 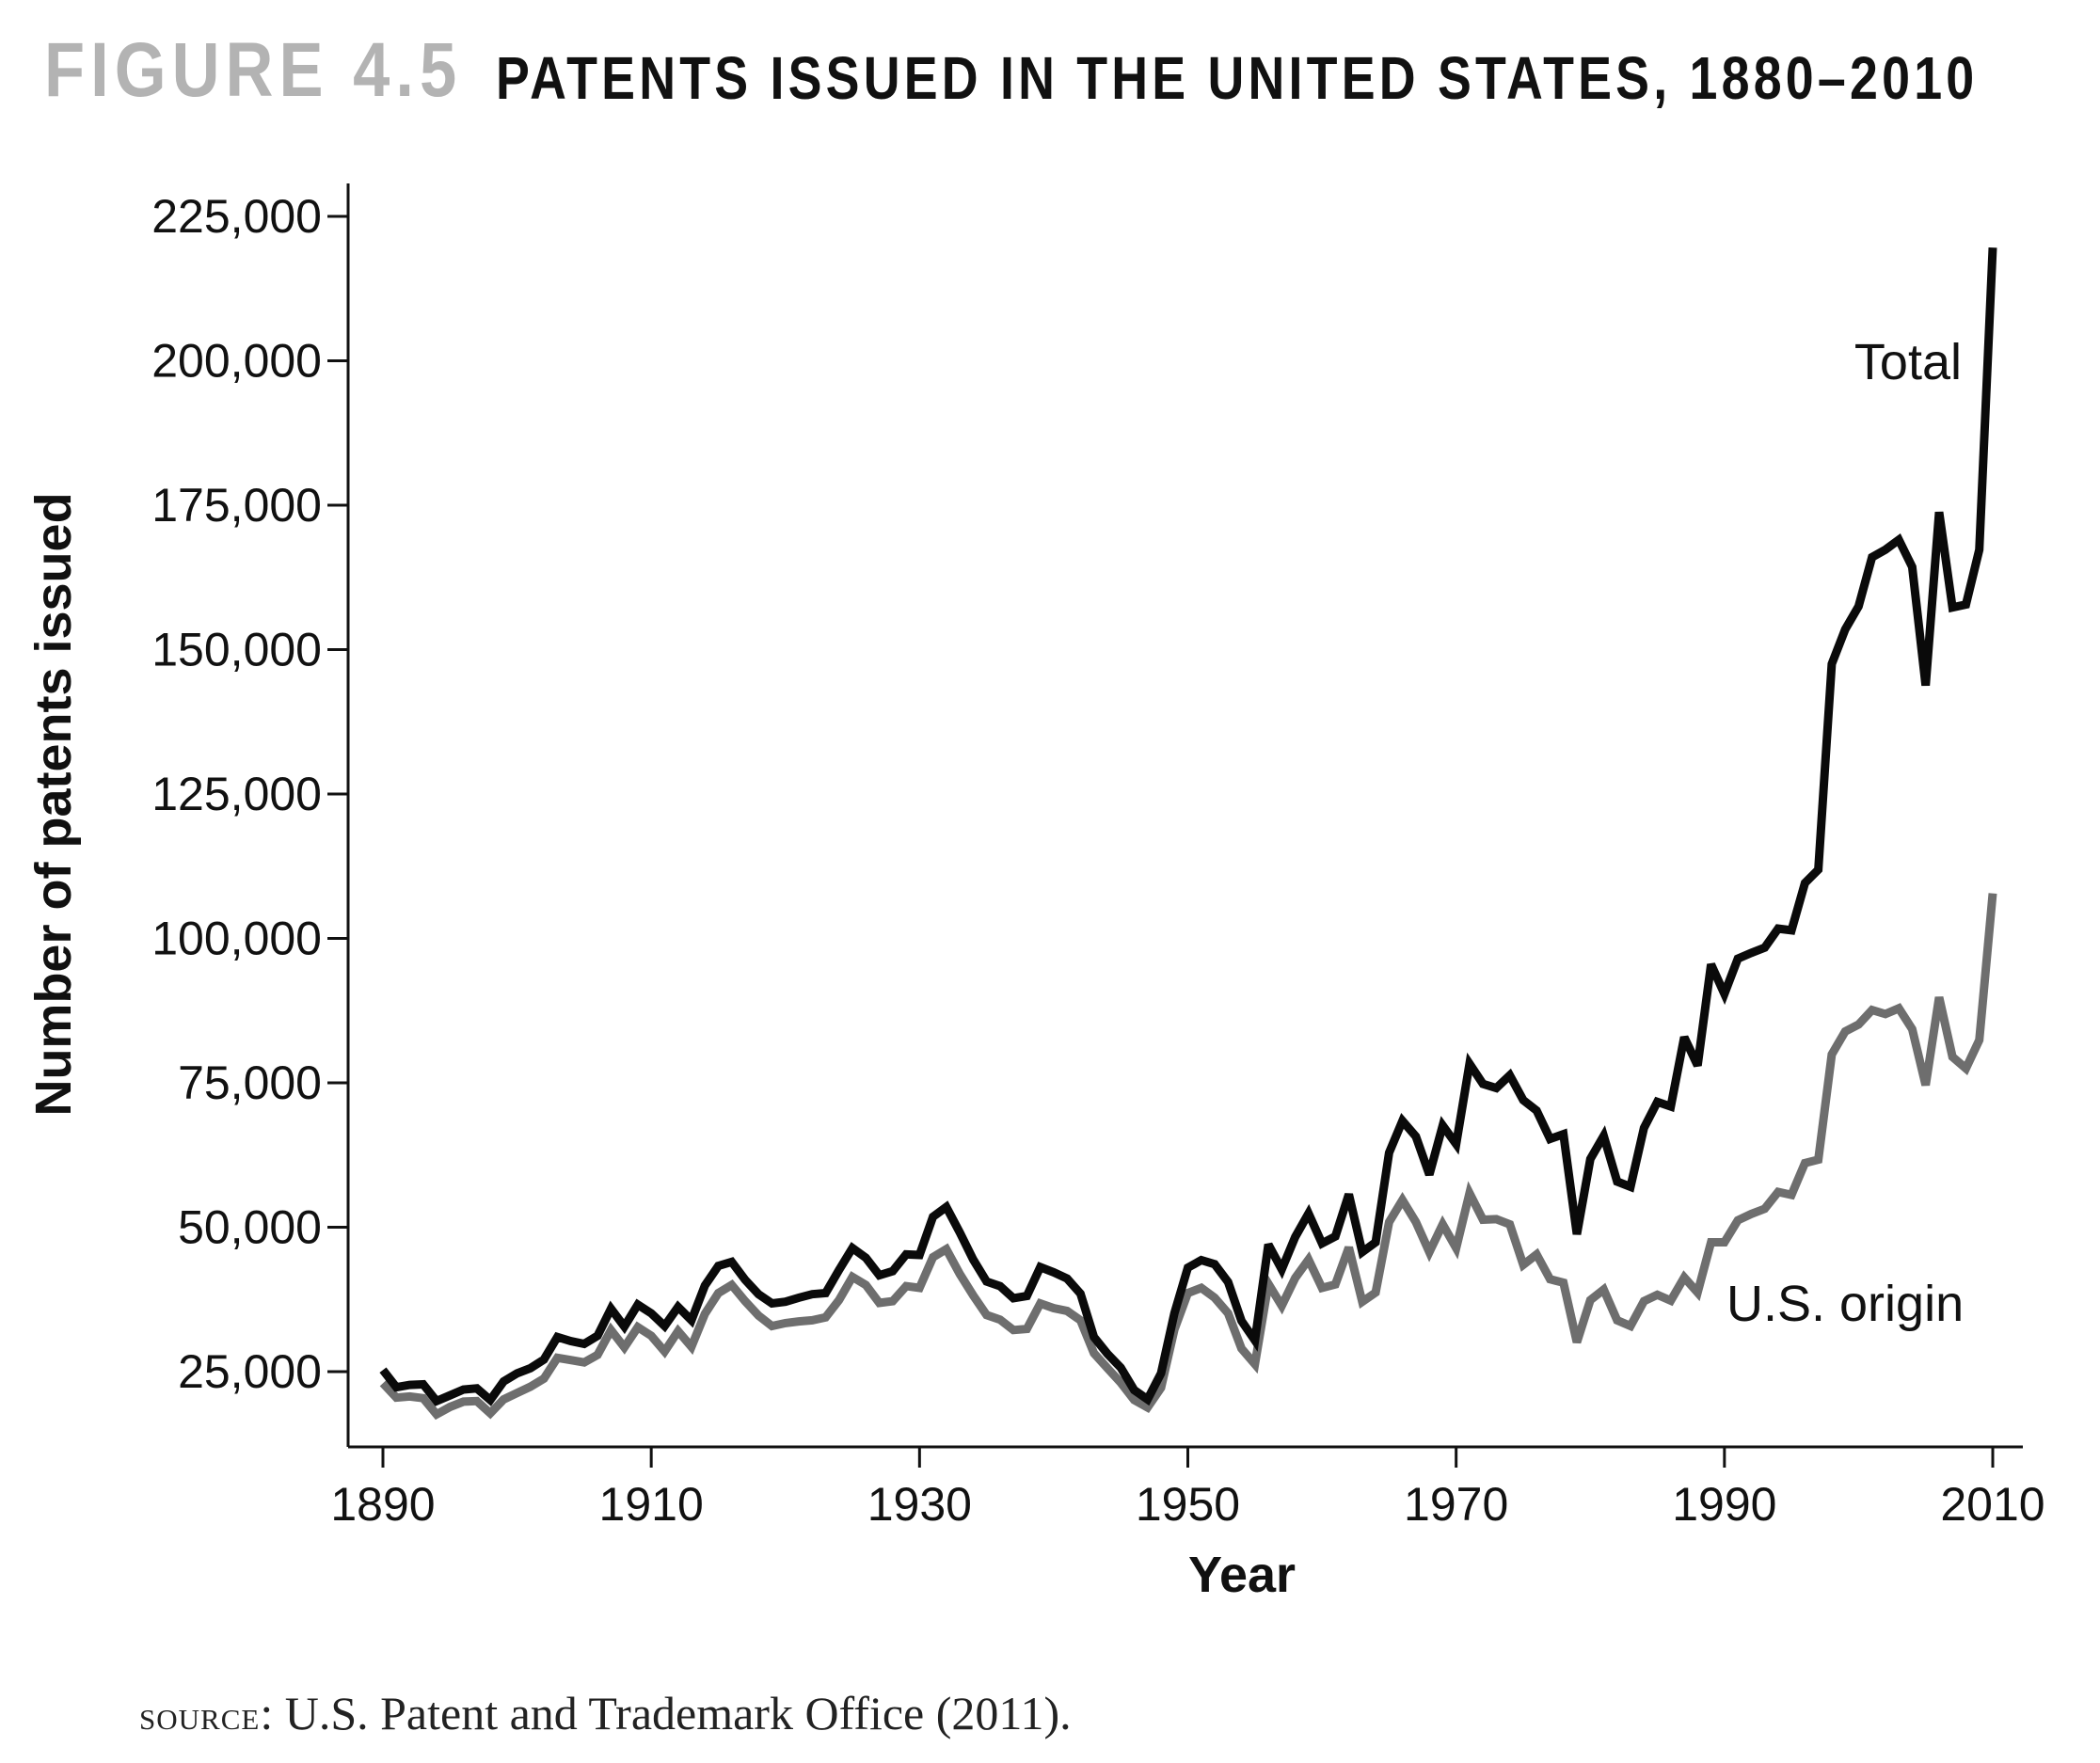 I want to click on x-axis-title: Year, so click(x=1242, y=1575).